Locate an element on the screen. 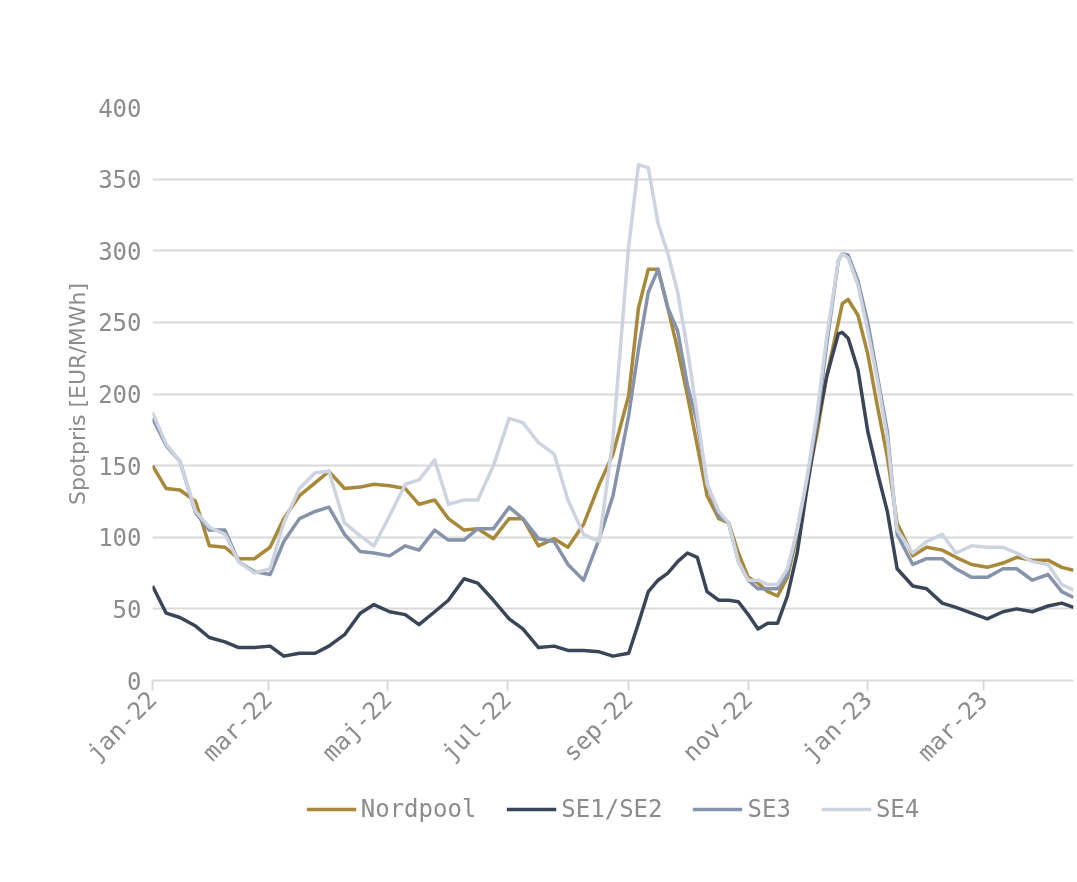 The width and height of the screenshot is (1077, 882). y-tick-label: 350 is located at coordinates (120, 180).